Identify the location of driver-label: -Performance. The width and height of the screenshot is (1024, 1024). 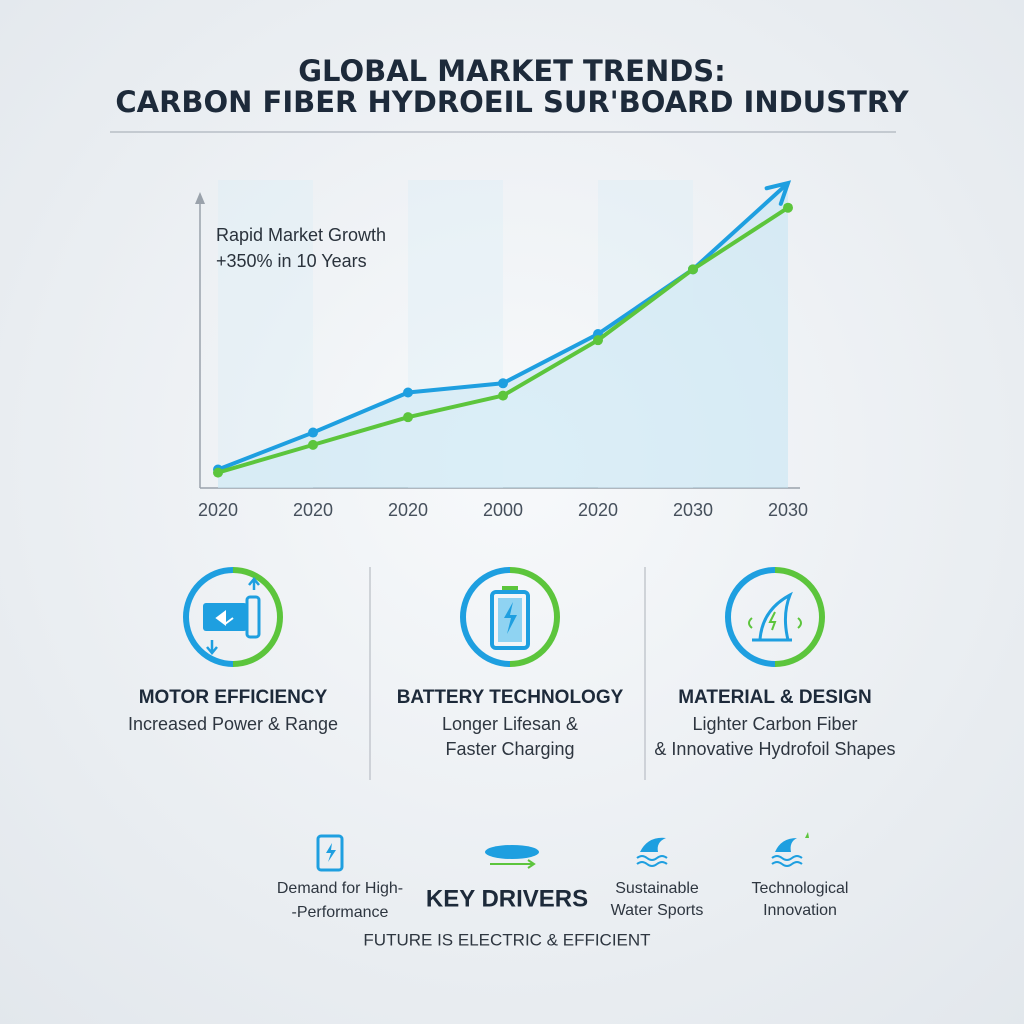
(340, 912).